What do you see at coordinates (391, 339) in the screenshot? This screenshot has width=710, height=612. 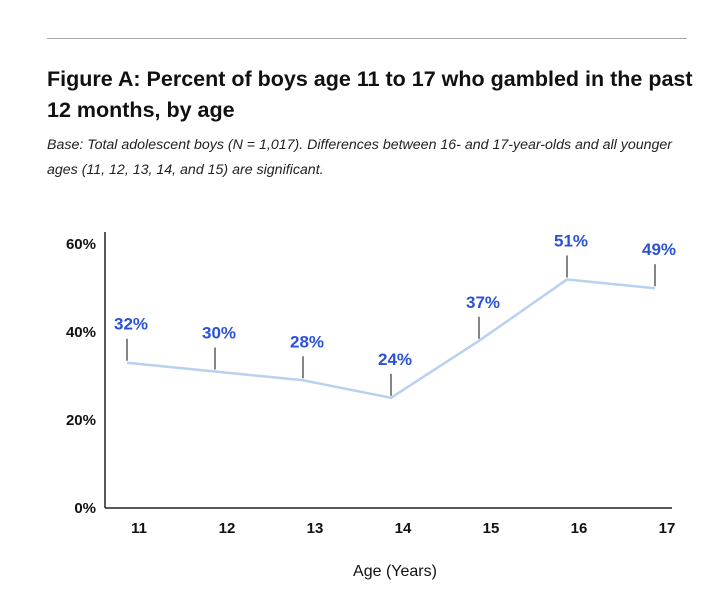 I see `series-line` at bounding box center [391, 339].